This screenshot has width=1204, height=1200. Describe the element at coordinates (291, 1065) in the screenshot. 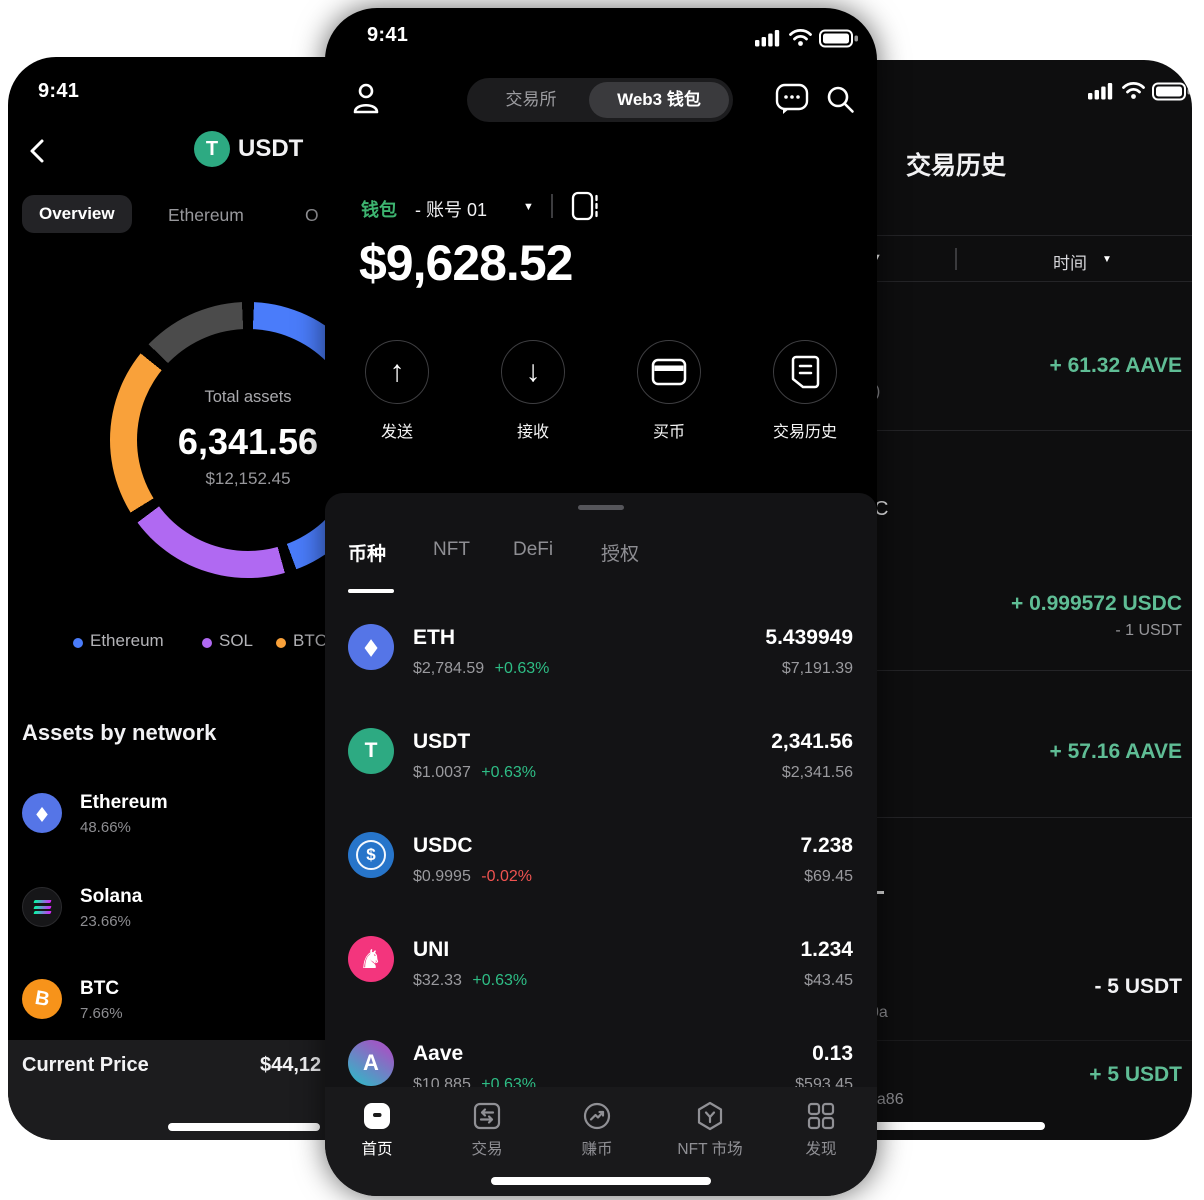

I see `current-price-value: $44,12` at that location.